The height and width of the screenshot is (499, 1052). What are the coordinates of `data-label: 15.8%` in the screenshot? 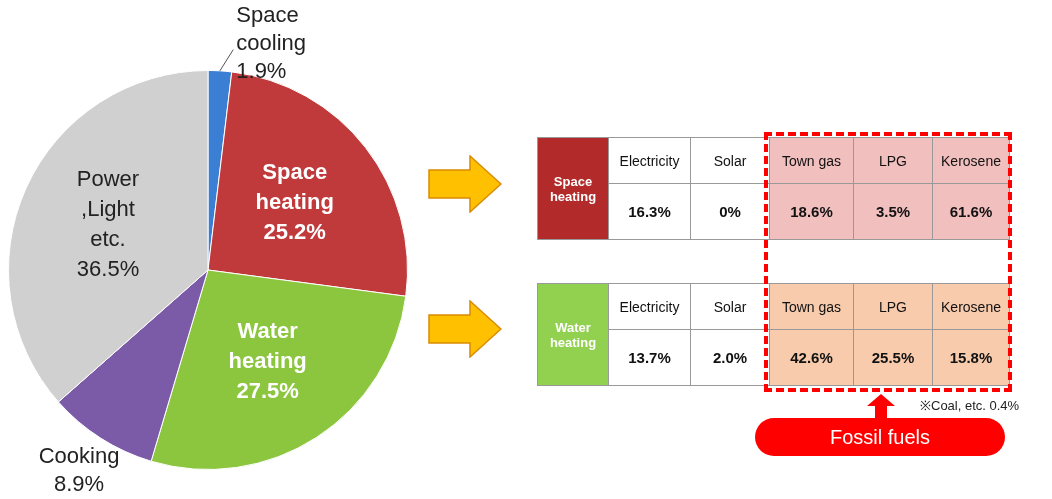 It's located at (971, 357).